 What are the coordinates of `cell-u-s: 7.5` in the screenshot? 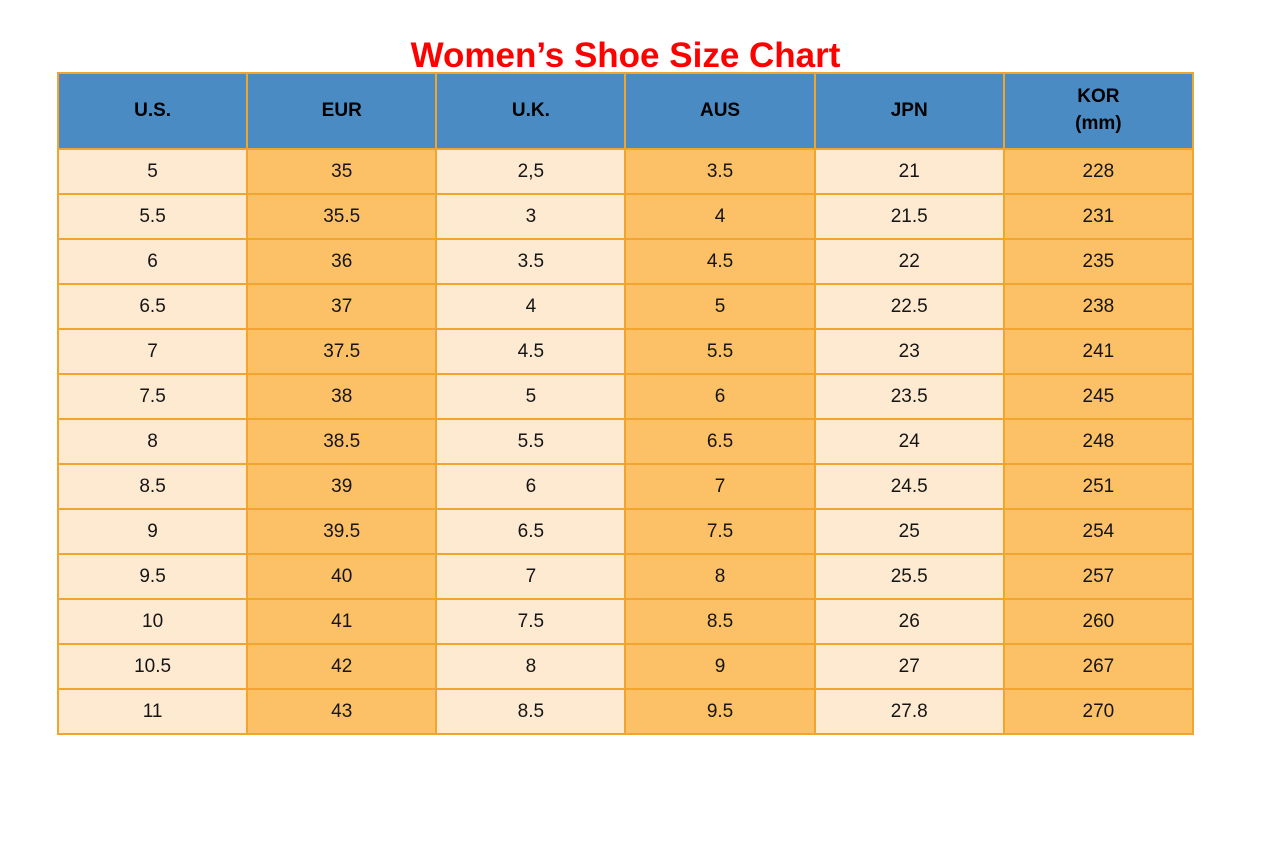 It's located at (152, 396).